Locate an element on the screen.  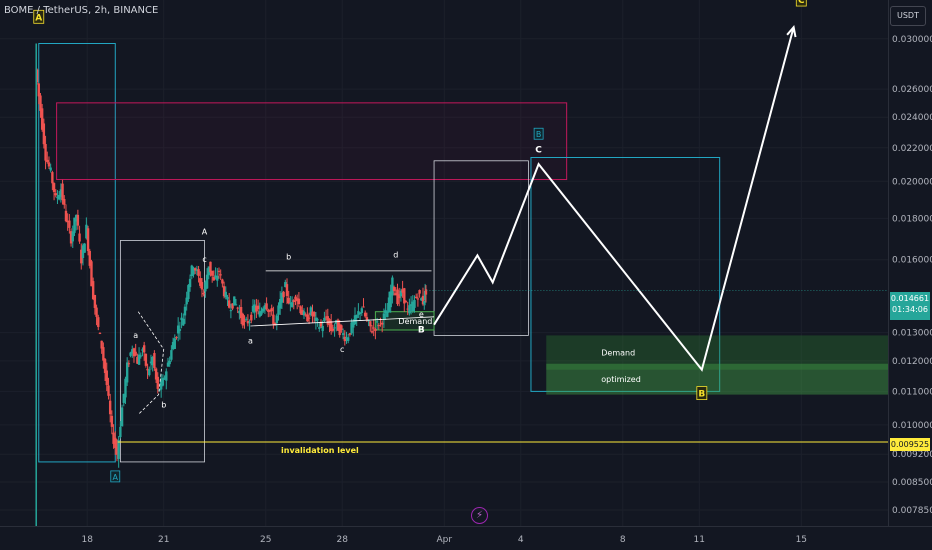
x-tick-label: 15 is located at coordinates (801, 540).